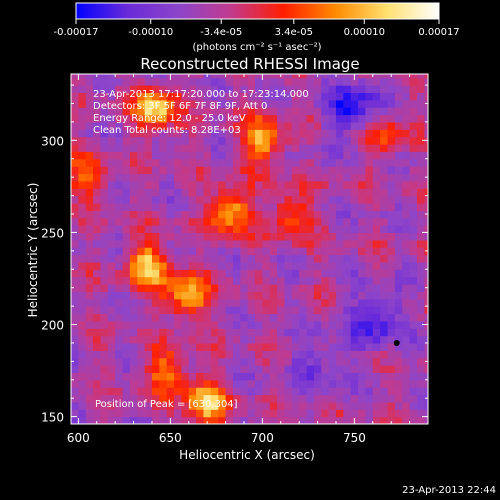 This screenshot has width=500, height=500. What do you see at coordinates (52, 418) in the screenshot?
I see `y-tick-label: 150` at bounding box center [52, 418].